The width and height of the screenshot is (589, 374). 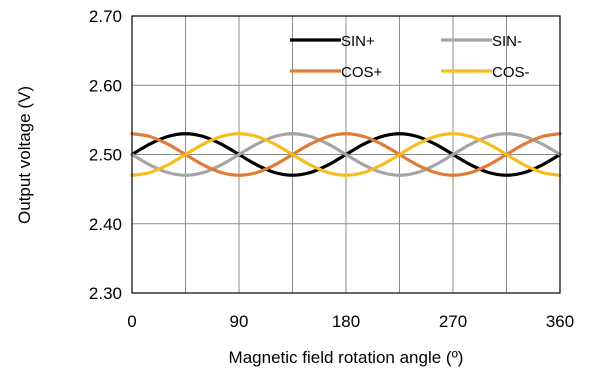 I want to click on y-tick-label: 2.40, so click(x=105, y=224).